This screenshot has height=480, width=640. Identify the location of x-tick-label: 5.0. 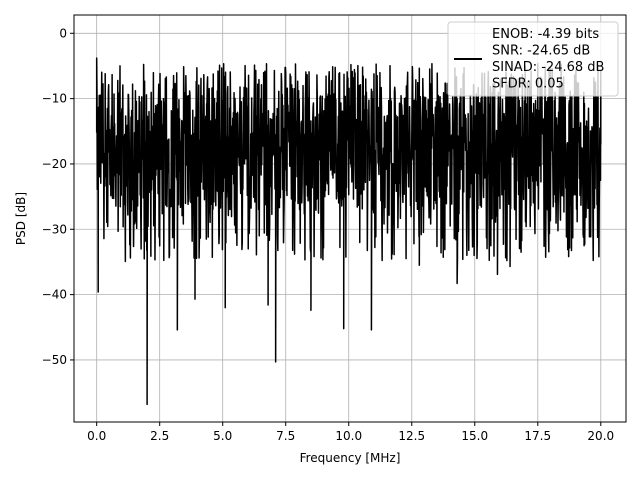
(222, 436).